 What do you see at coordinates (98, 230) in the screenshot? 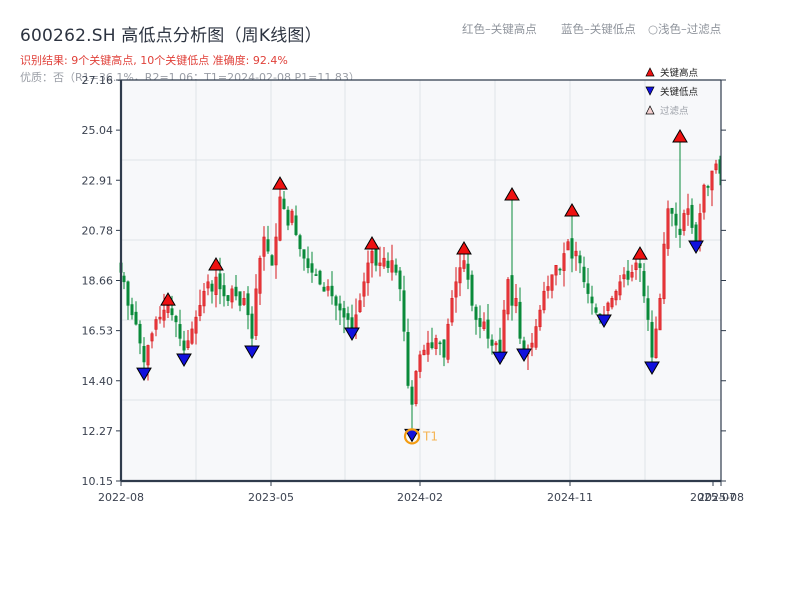
I see `y-tick-label: 20.78` at bounding box center [98, 230].